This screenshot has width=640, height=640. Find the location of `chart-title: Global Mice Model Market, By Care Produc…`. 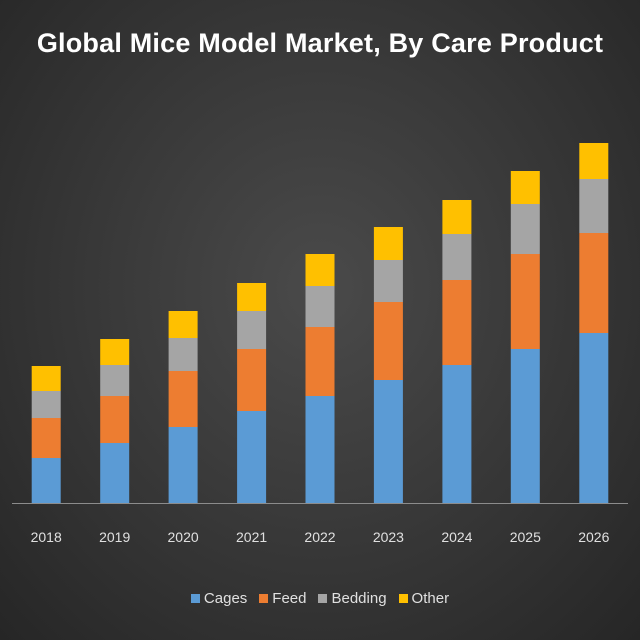

chart-title: Global Mice Model Market, By Care Produc… is located at coordinates (320, 43).